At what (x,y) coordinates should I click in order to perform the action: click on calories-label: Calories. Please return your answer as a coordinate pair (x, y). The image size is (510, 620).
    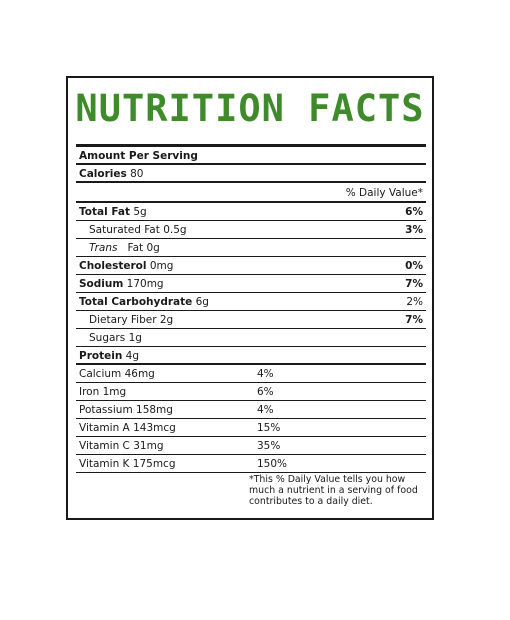
    Looking at the image, I should click on (103, 174).